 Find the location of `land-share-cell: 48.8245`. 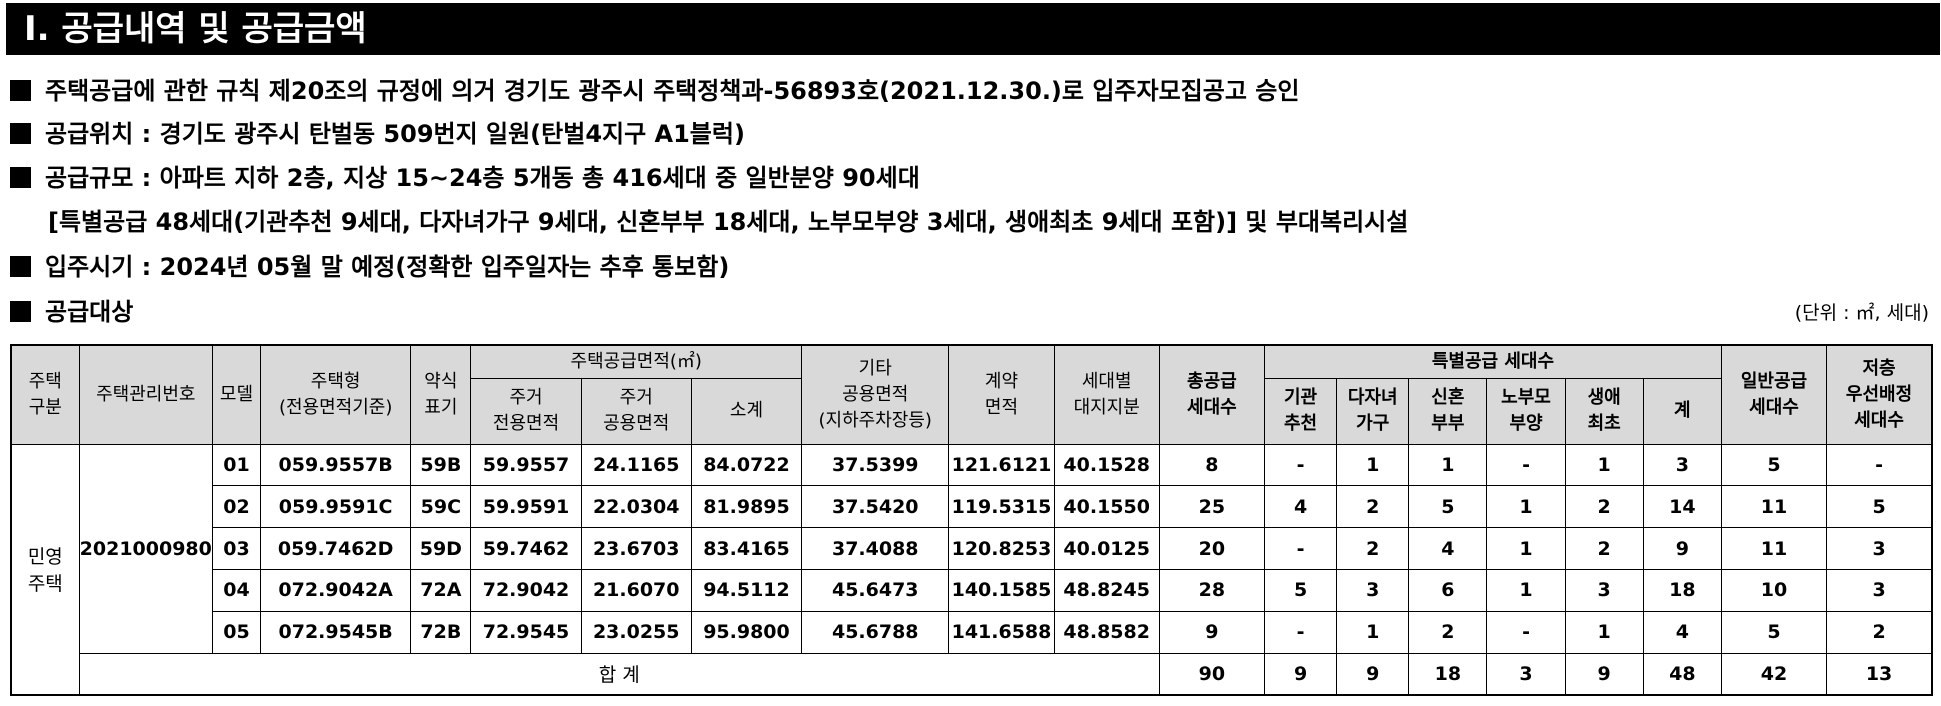

land-share-cell: 48.8245 is located at coordinates (1106, 590).